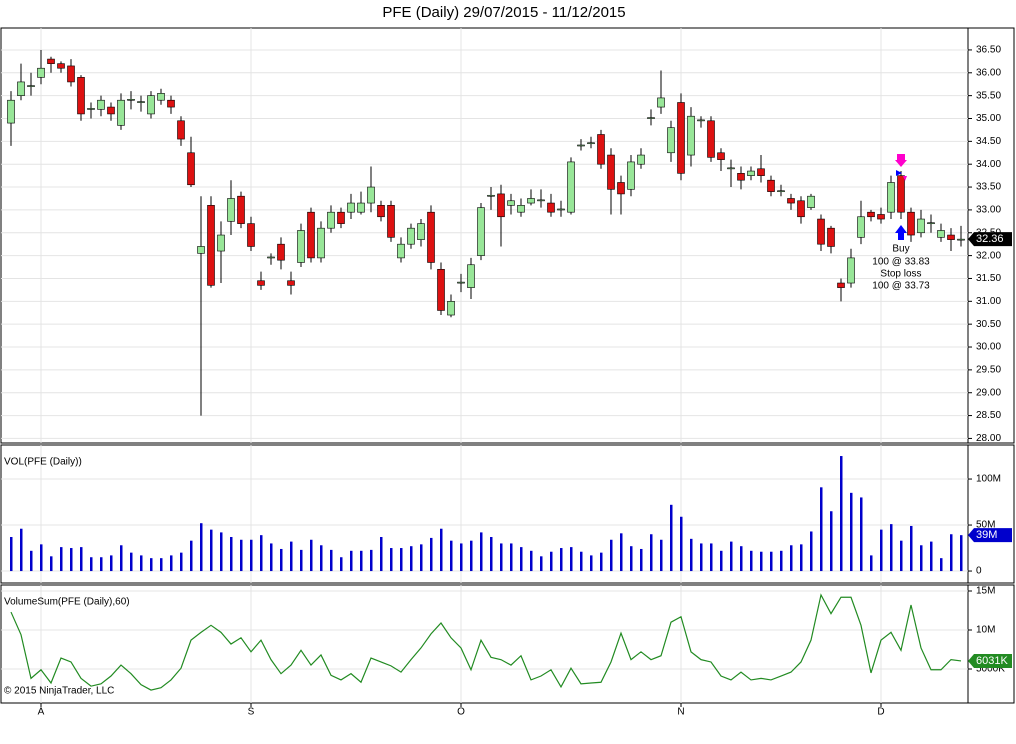  What do you see at coordinates (67, 602) in the screenshot?
I see `panel-title: VolumeSum(PFE (Daily),60)` at bounding box center [67, 602].